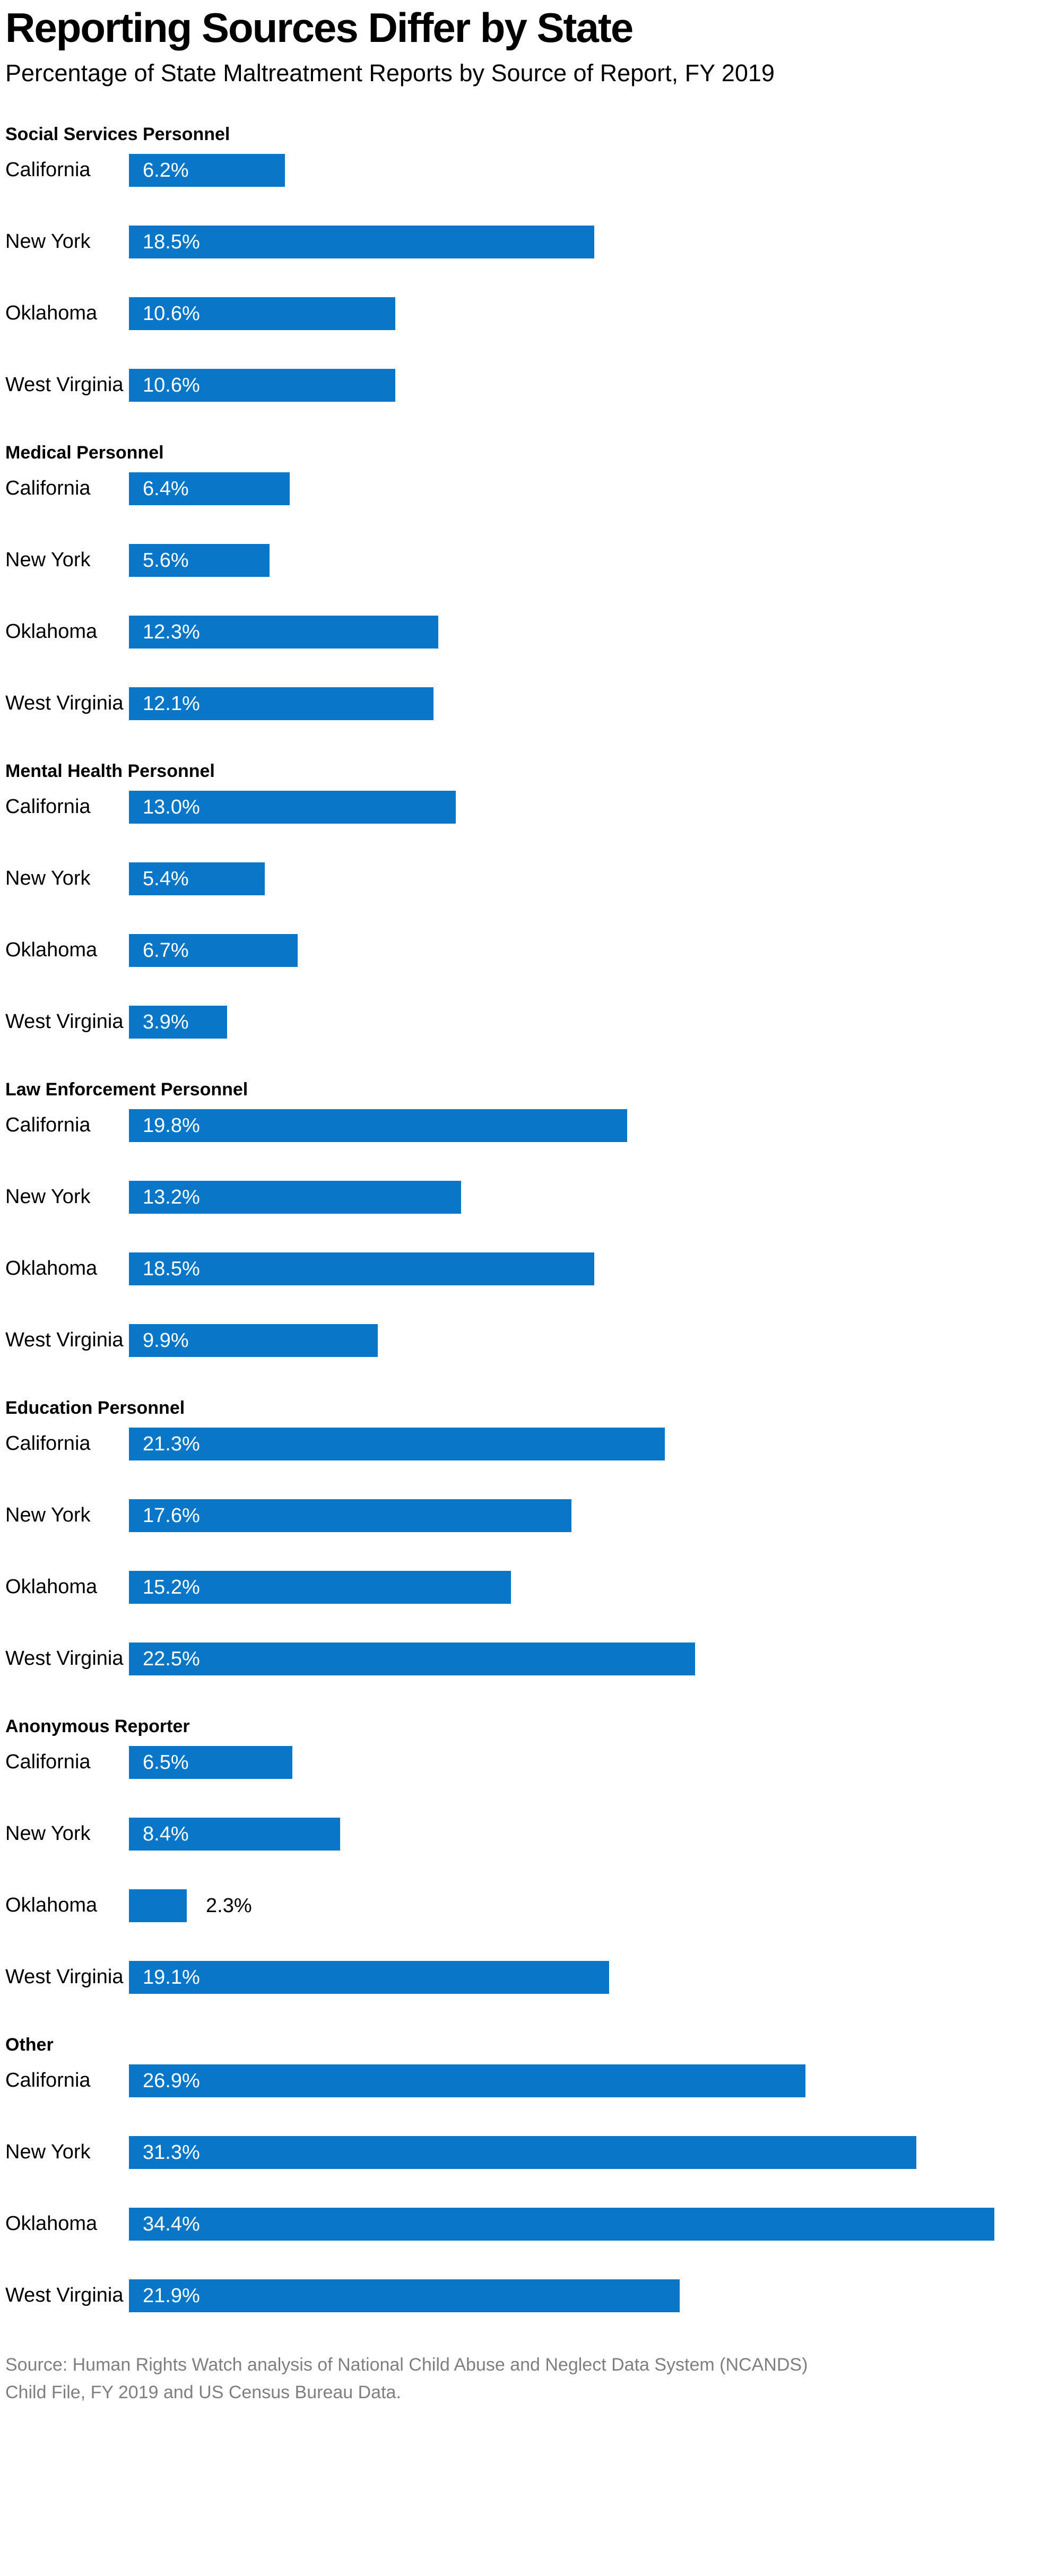 This screenshot has width=1058, height=2576. I want to click on bar: 6.7%, so click(213, 950).